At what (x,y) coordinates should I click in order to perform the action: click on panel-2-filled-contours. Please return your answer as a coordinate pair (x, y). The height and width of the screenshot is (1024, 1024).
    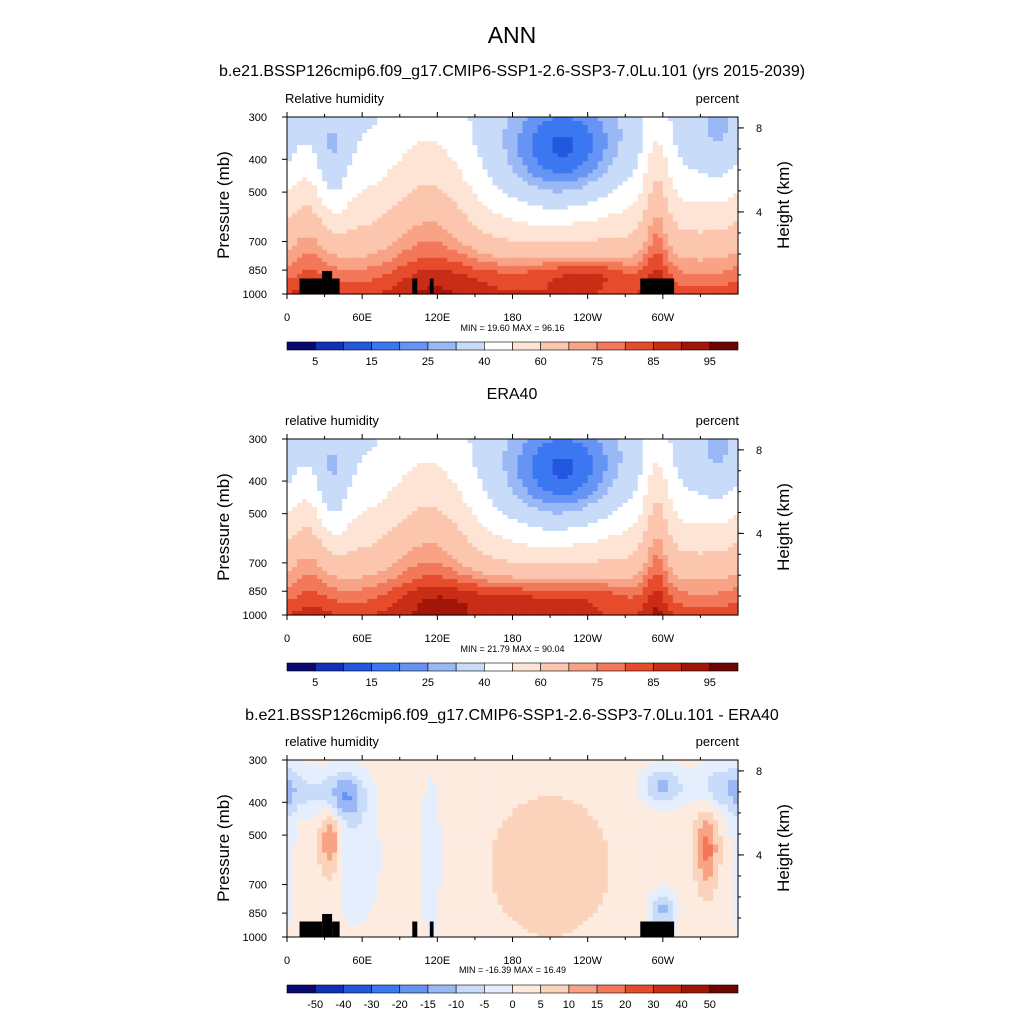
    Looking at the image, I should click on (513, 527).